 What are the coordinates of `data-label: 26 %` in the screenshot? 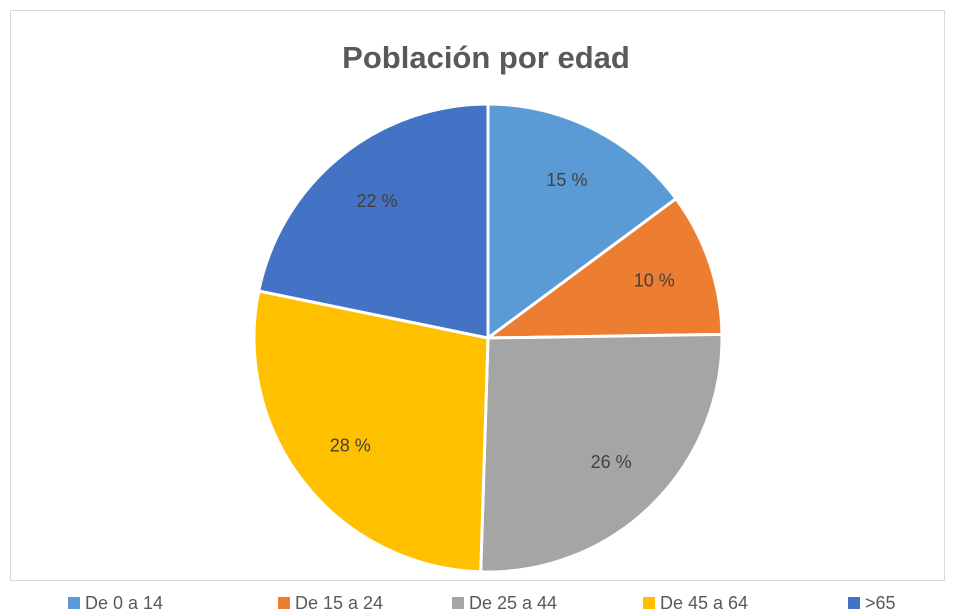 It's located at (611, 462).